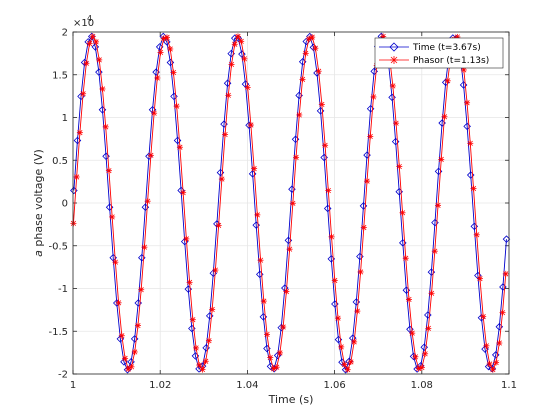 The width and height of the screenshot is (560, 420). I want to click on x-tick-label: 1.04, so click(247, 385).